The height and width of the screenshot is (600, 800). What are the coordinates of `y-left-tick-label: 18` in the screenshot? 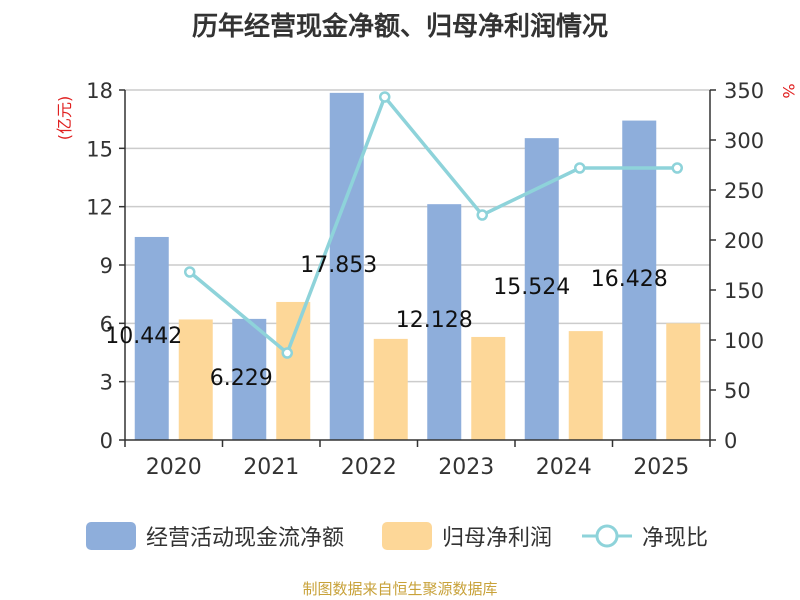 It's located at (99, 91).